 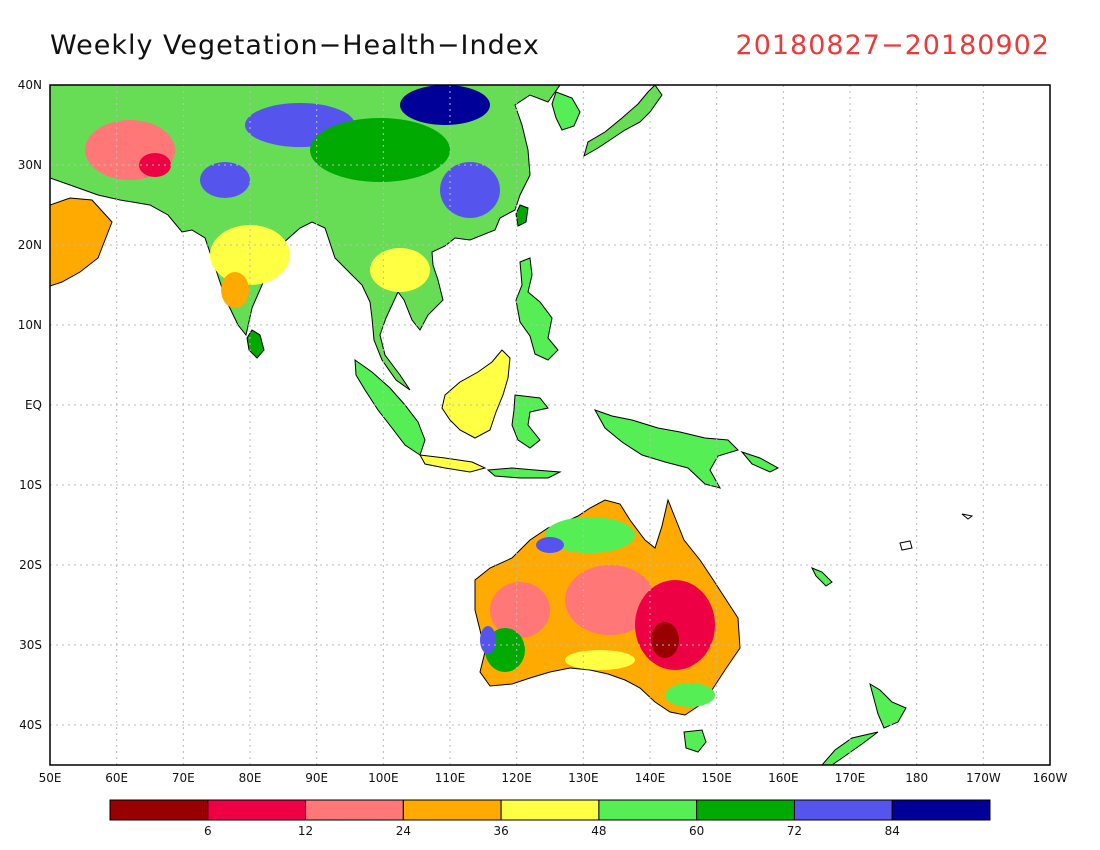 I want to click on lon-tick-label: 110E, so click(x=450, y=778).